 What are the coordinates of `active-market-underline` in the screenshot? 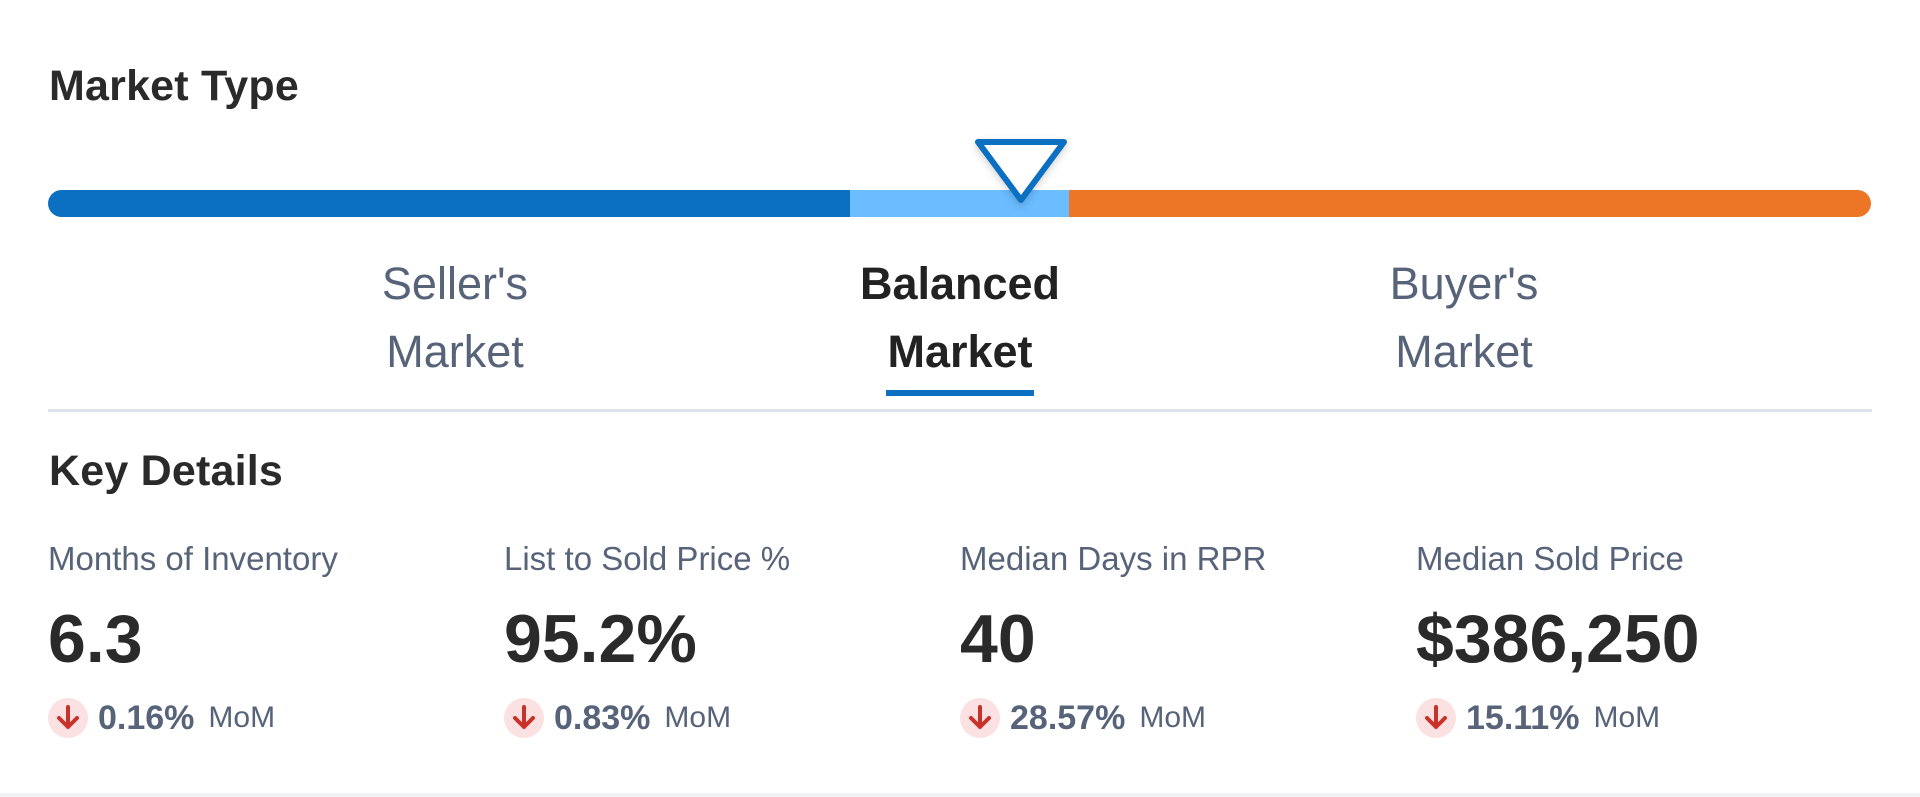 It's located at (960, 393).